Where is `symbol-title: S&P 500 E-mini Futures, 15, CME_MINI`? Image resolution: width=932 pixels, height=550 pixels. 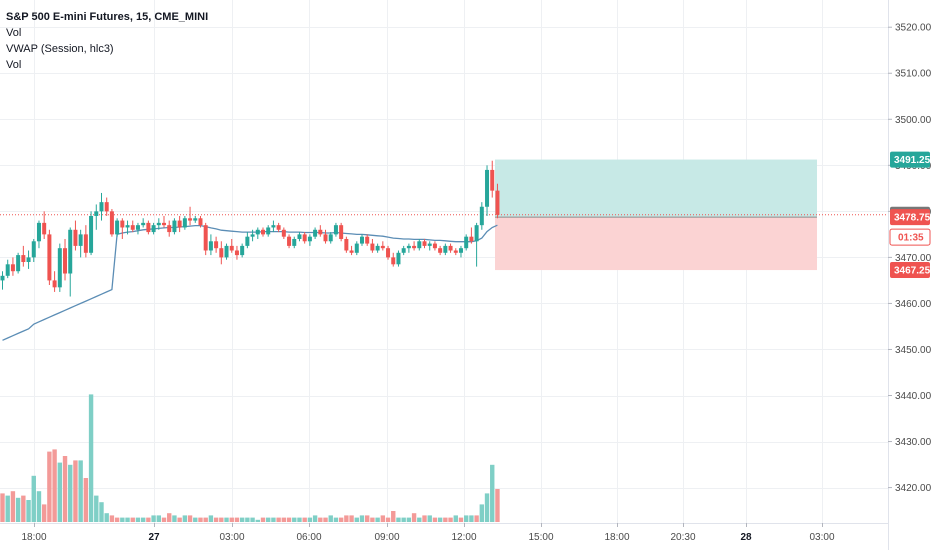
symbol-title: S&P 500 E-mini Futures, 15, CME_MINI is located at coordinates (107, 17).